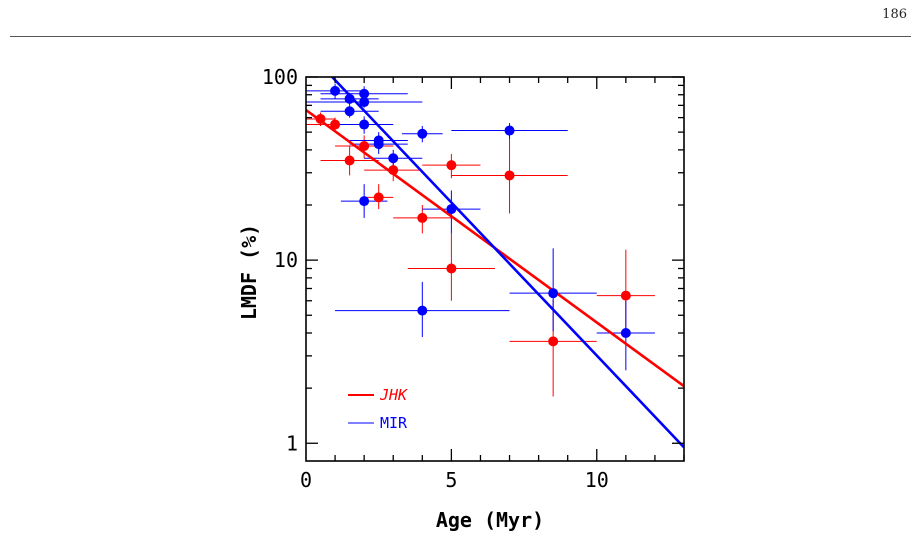 This screenshot has height=539, width=921. Describe the element at coordinates (286, 260) in the screenshot. I see `y-tick-label-10: 10` at that location.